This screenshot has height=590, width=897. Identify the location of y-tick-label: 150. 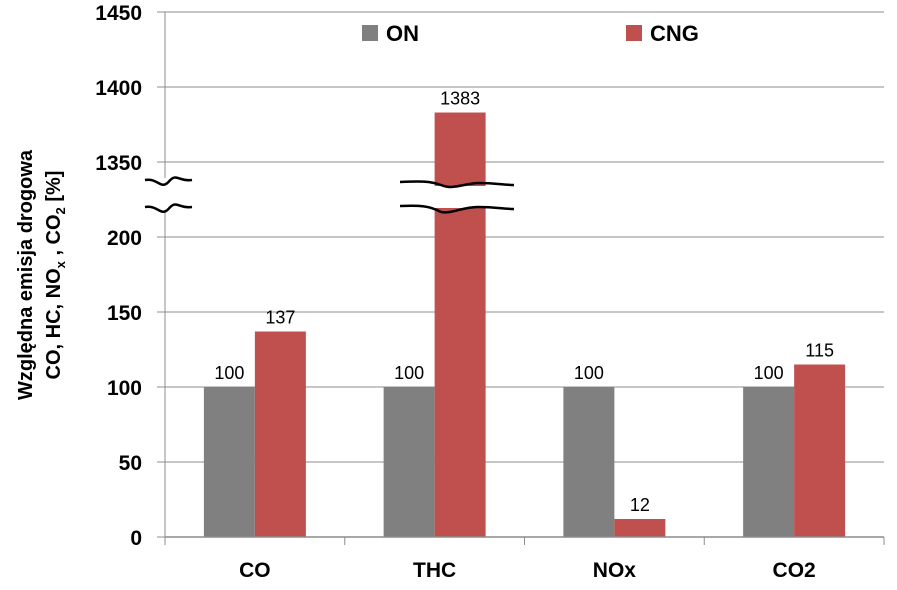
(124, 313).